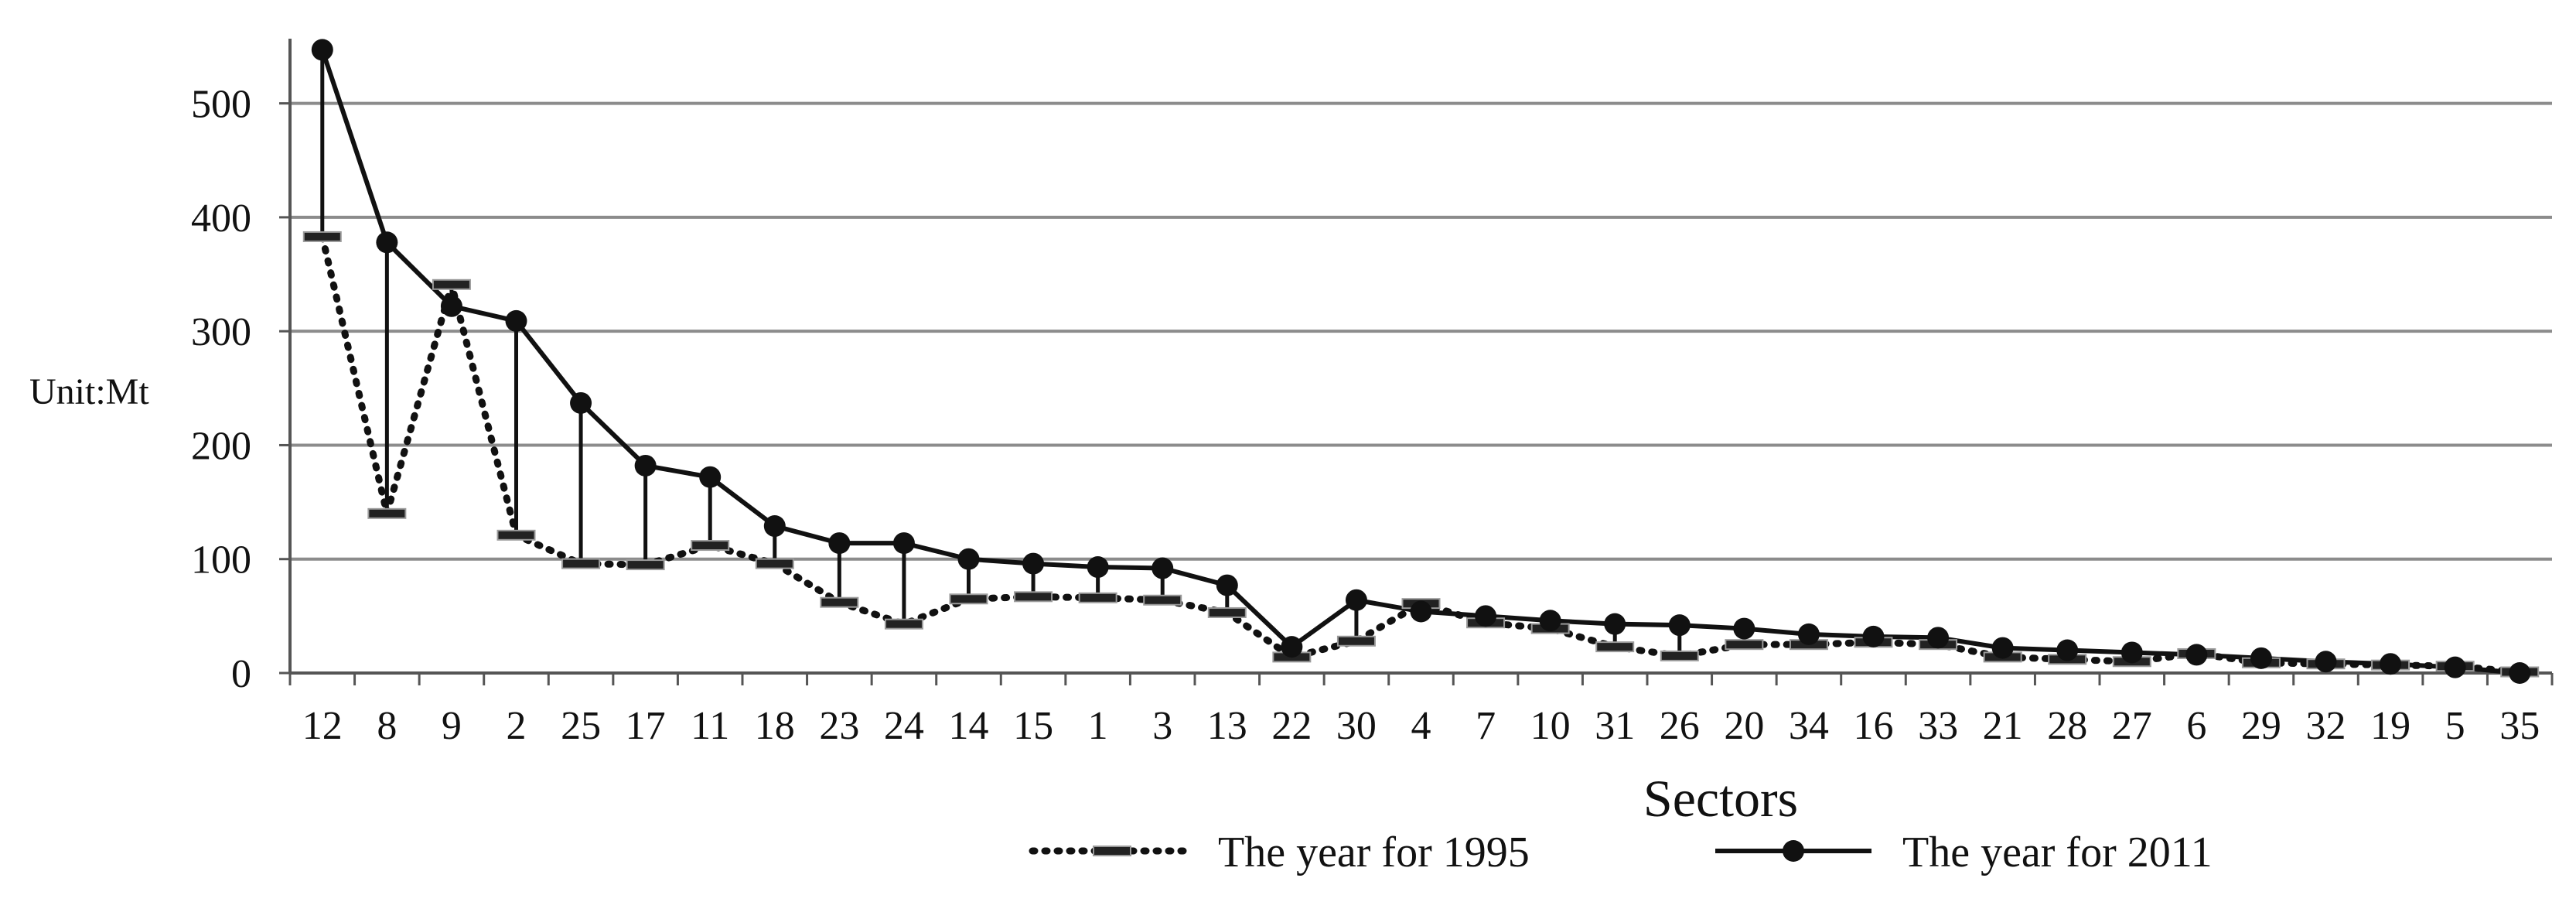 The height and width of the screenshot is (902, 2576). I want to click on x-tick-label: 28, so click(2067, 726).